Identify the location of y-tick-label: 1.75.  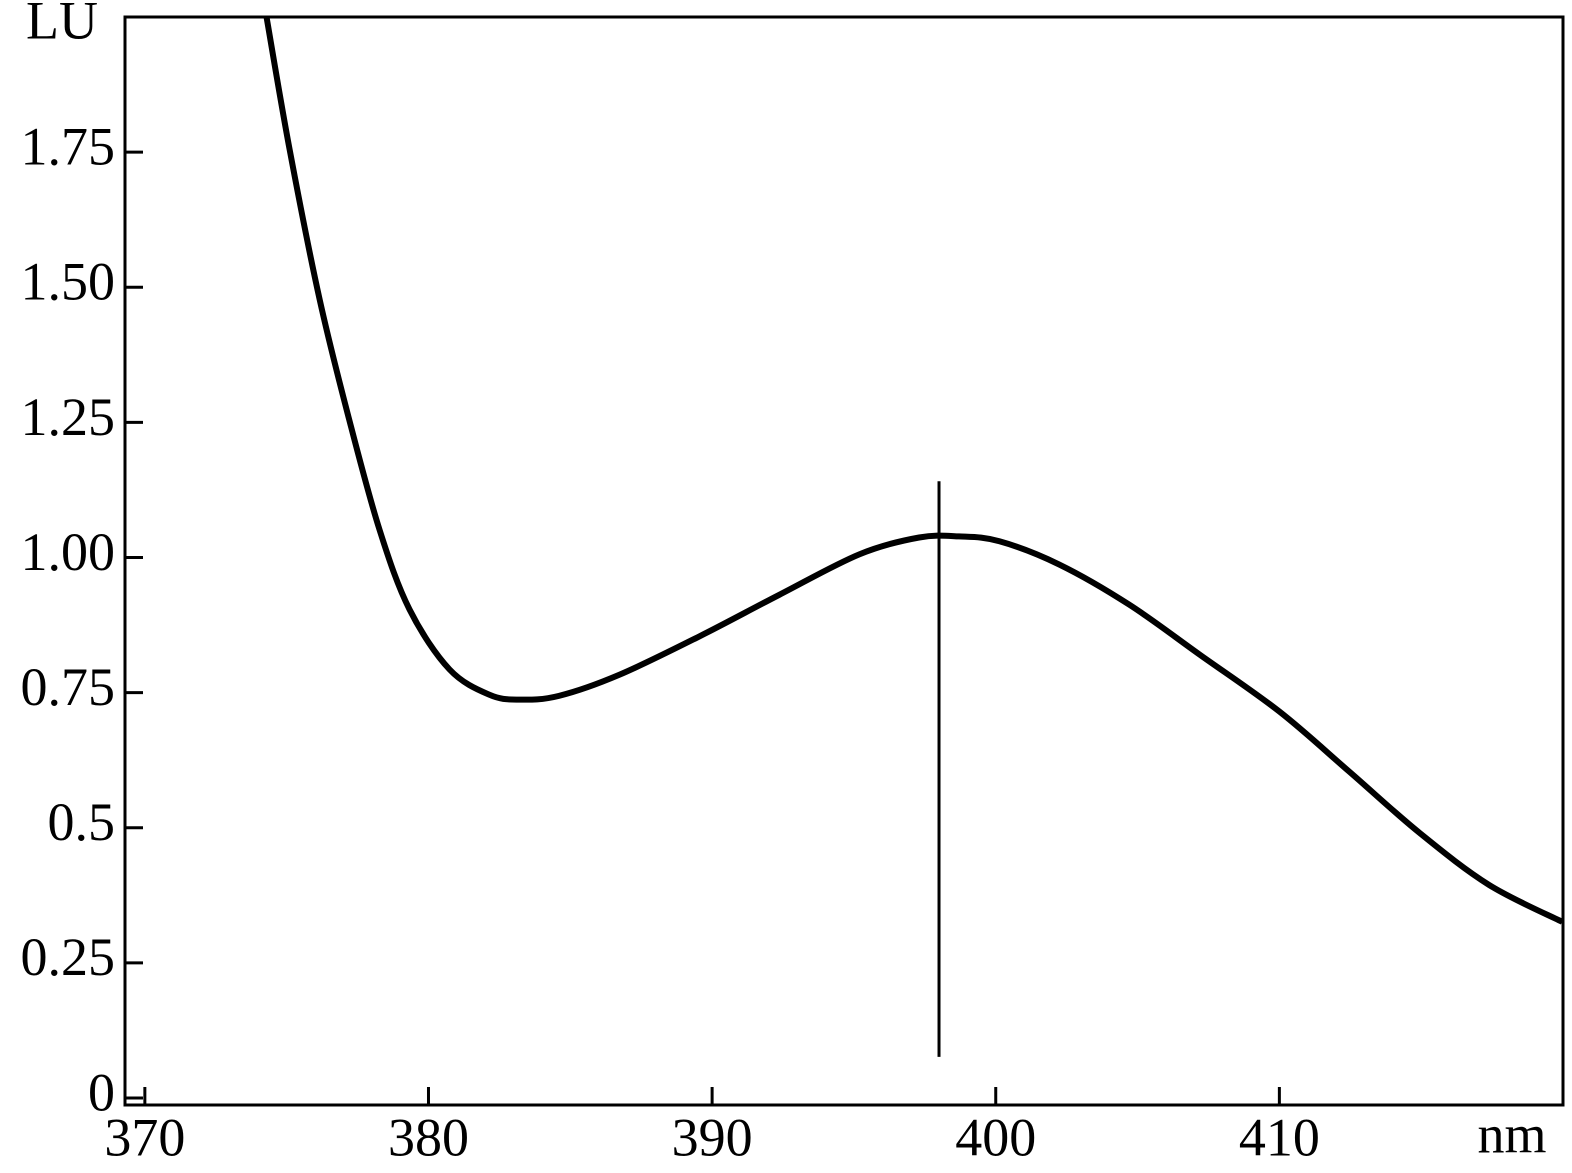
(68, 147).